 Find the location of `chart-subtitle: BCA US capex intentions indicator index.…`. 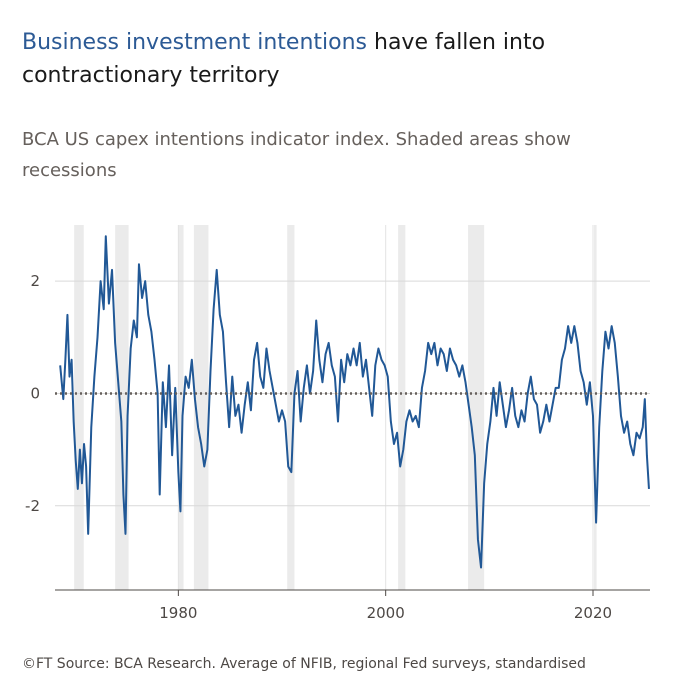

chart-subtitle: BCA US capex intentions indicator index.… is located at coordinates (296, 155).